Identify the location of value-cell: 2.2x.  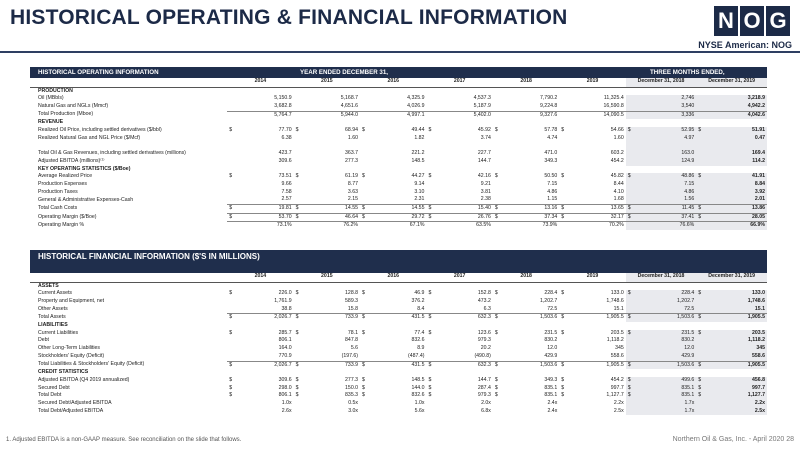
(618, 403).